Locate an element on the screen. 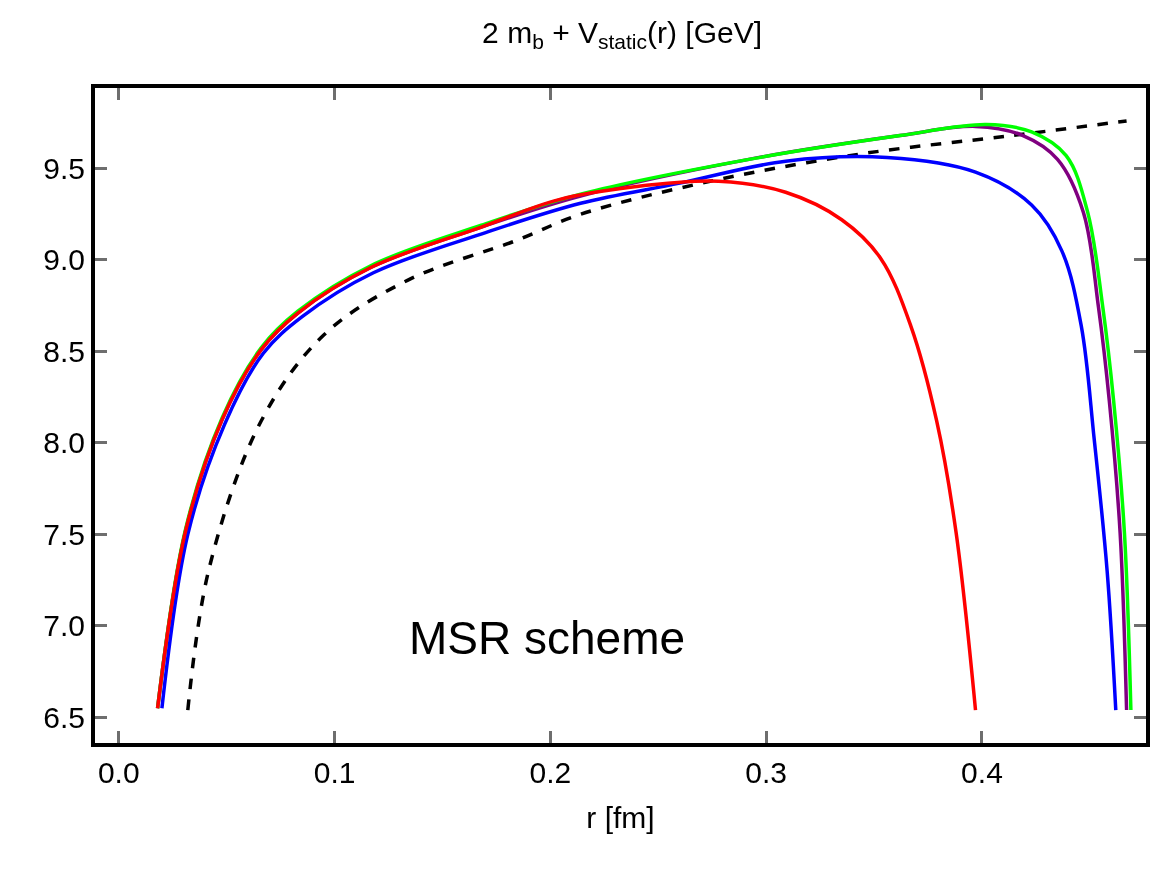 Image resolution: width=1152 pixels, height=871 pixels. x-tick-label: 0.1 is located at coordinates (334, 772).